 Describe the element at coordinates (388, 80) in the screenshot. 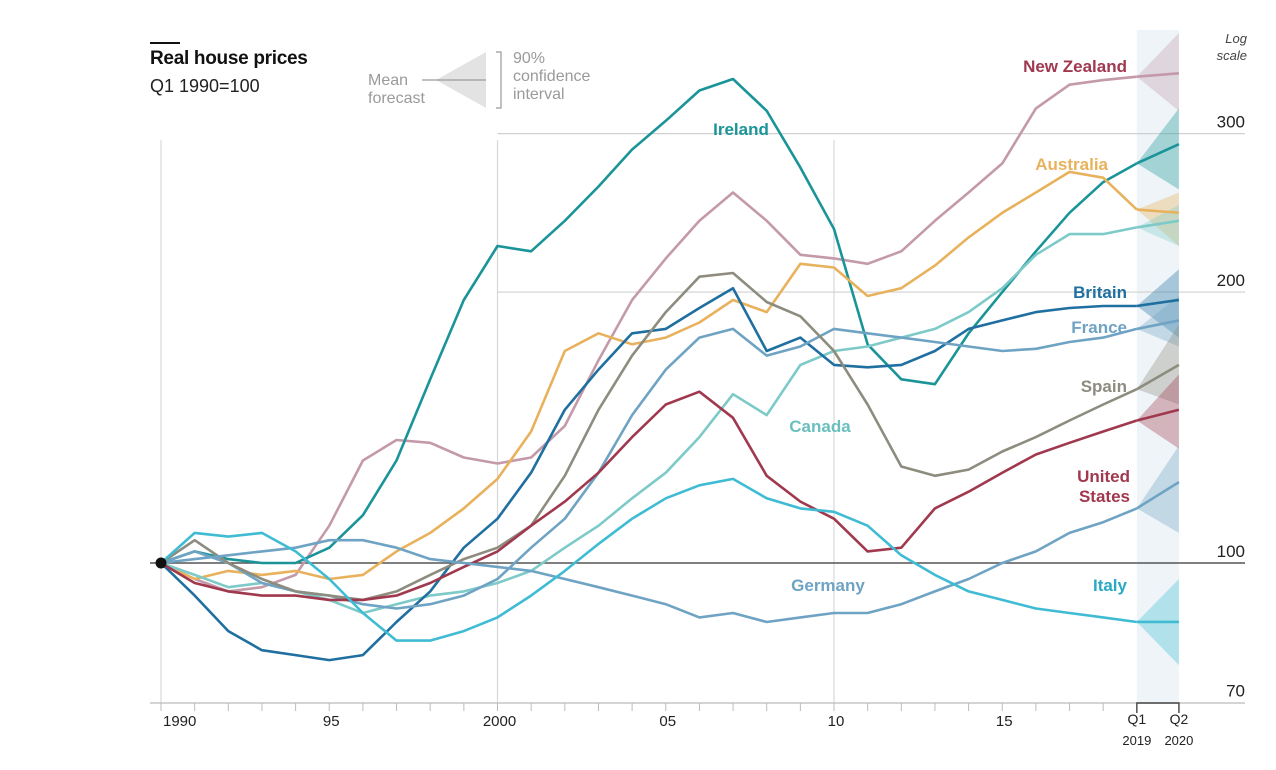

I see `legend-mean-line1: Mean` at that location.